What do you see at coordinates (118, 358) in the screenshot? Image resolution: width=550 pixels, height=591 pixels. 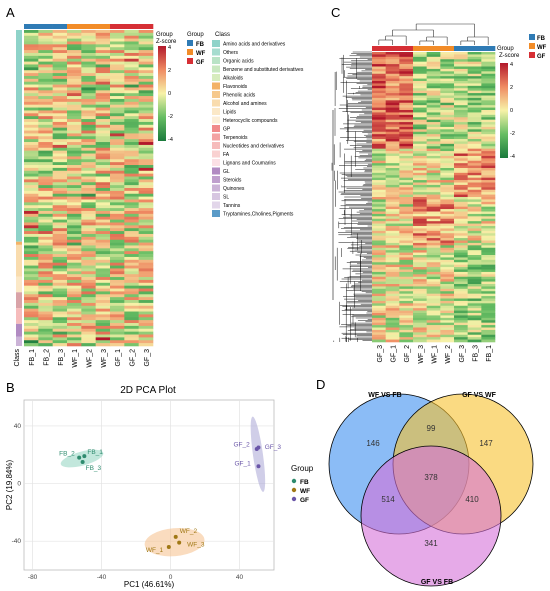 I see `column-label: GF_1` at bounding box center [118, 358].